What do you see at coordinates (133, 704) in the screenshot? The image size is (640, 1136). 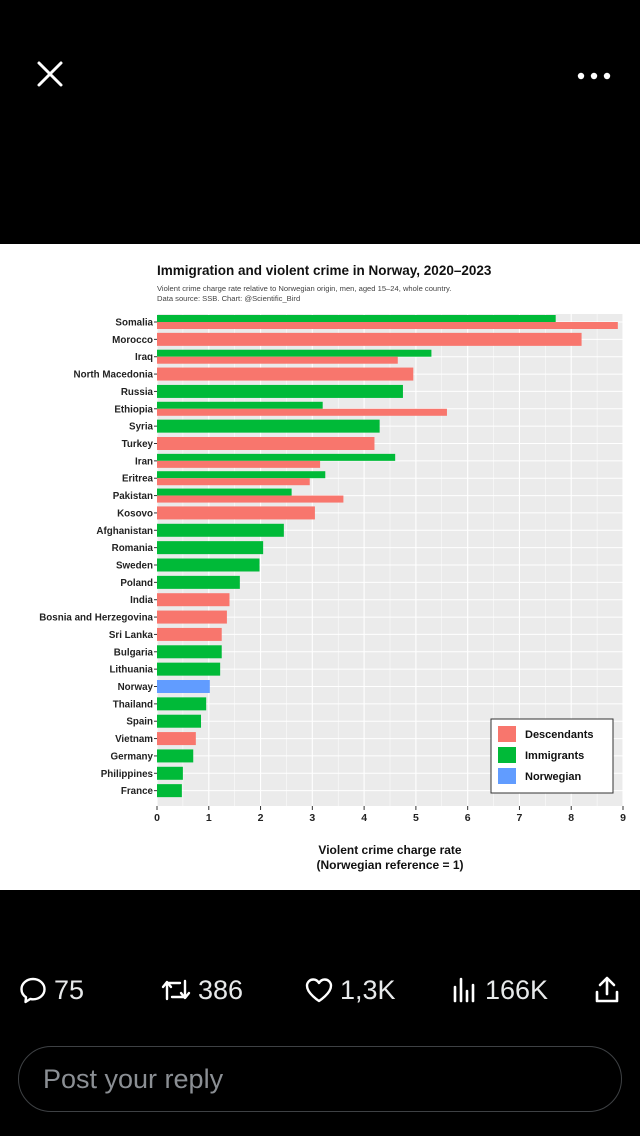 I see `y-tick-label: Thailand` at bounding box center [133, 704].